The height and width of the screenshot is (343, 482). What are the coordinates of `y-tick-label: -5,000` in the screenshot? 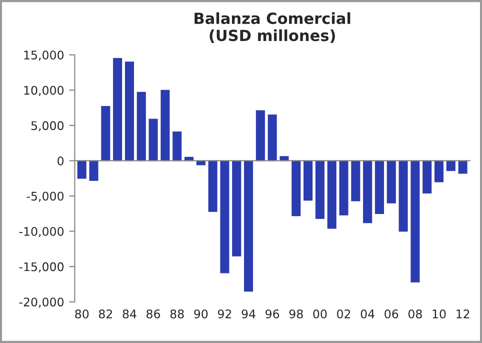 It's located at (45, 197).